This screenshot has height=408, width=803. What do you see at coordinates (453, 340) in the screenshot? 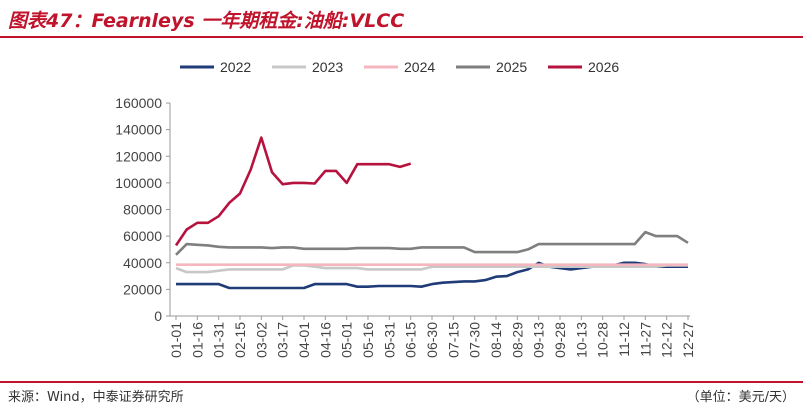
I see `x-tick-label: 07-15` at bounding box center [453, 340].